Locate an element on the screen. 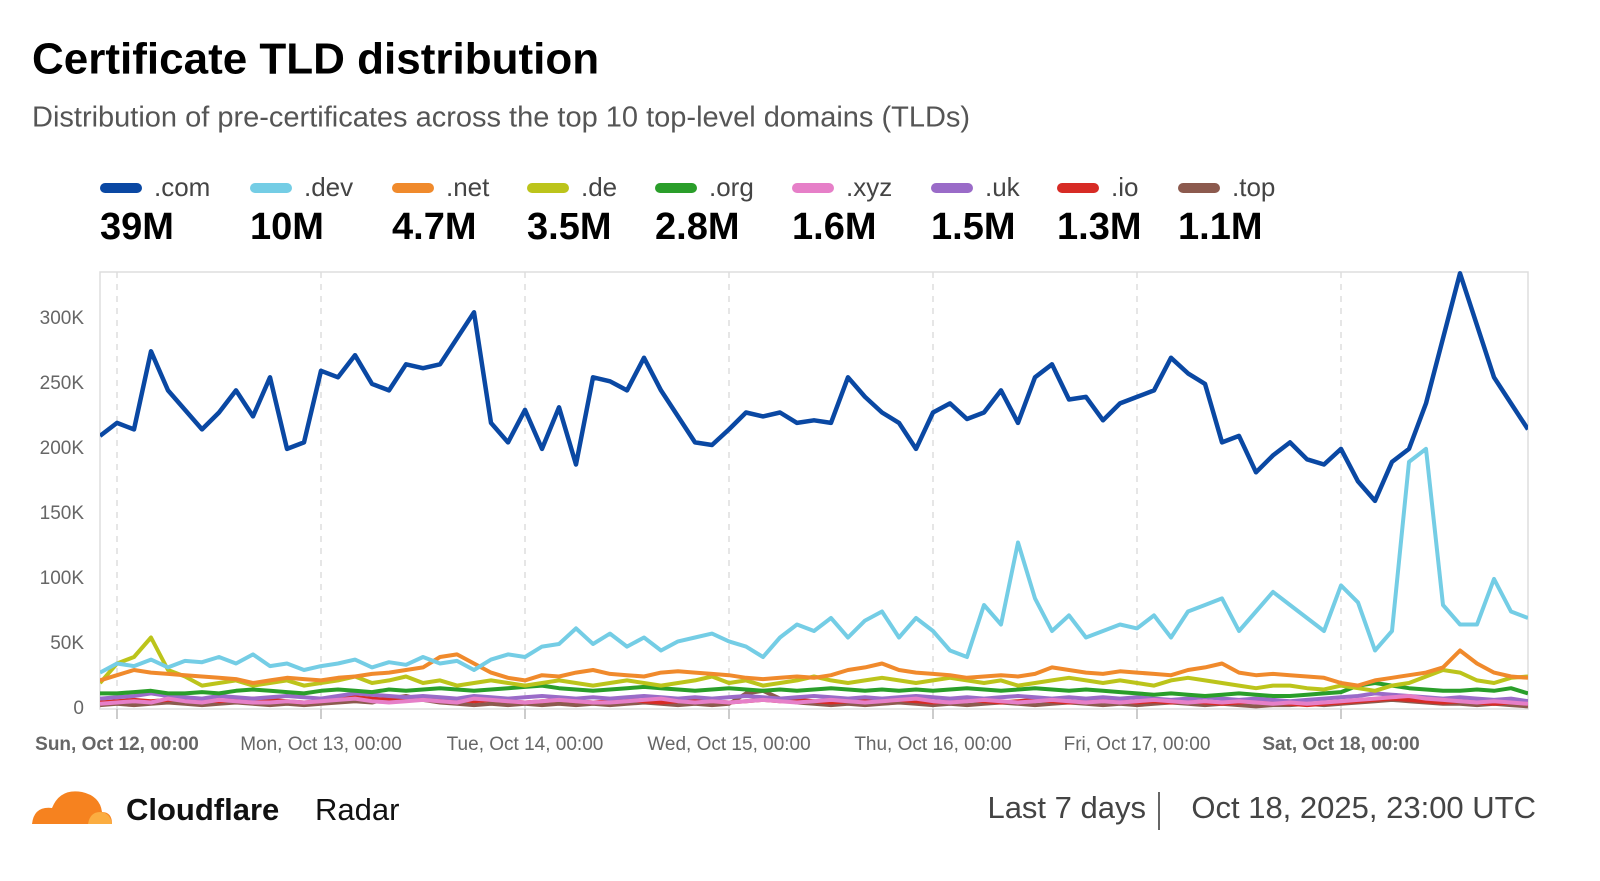  legend-label: .com is located at coordinates (182, 187).